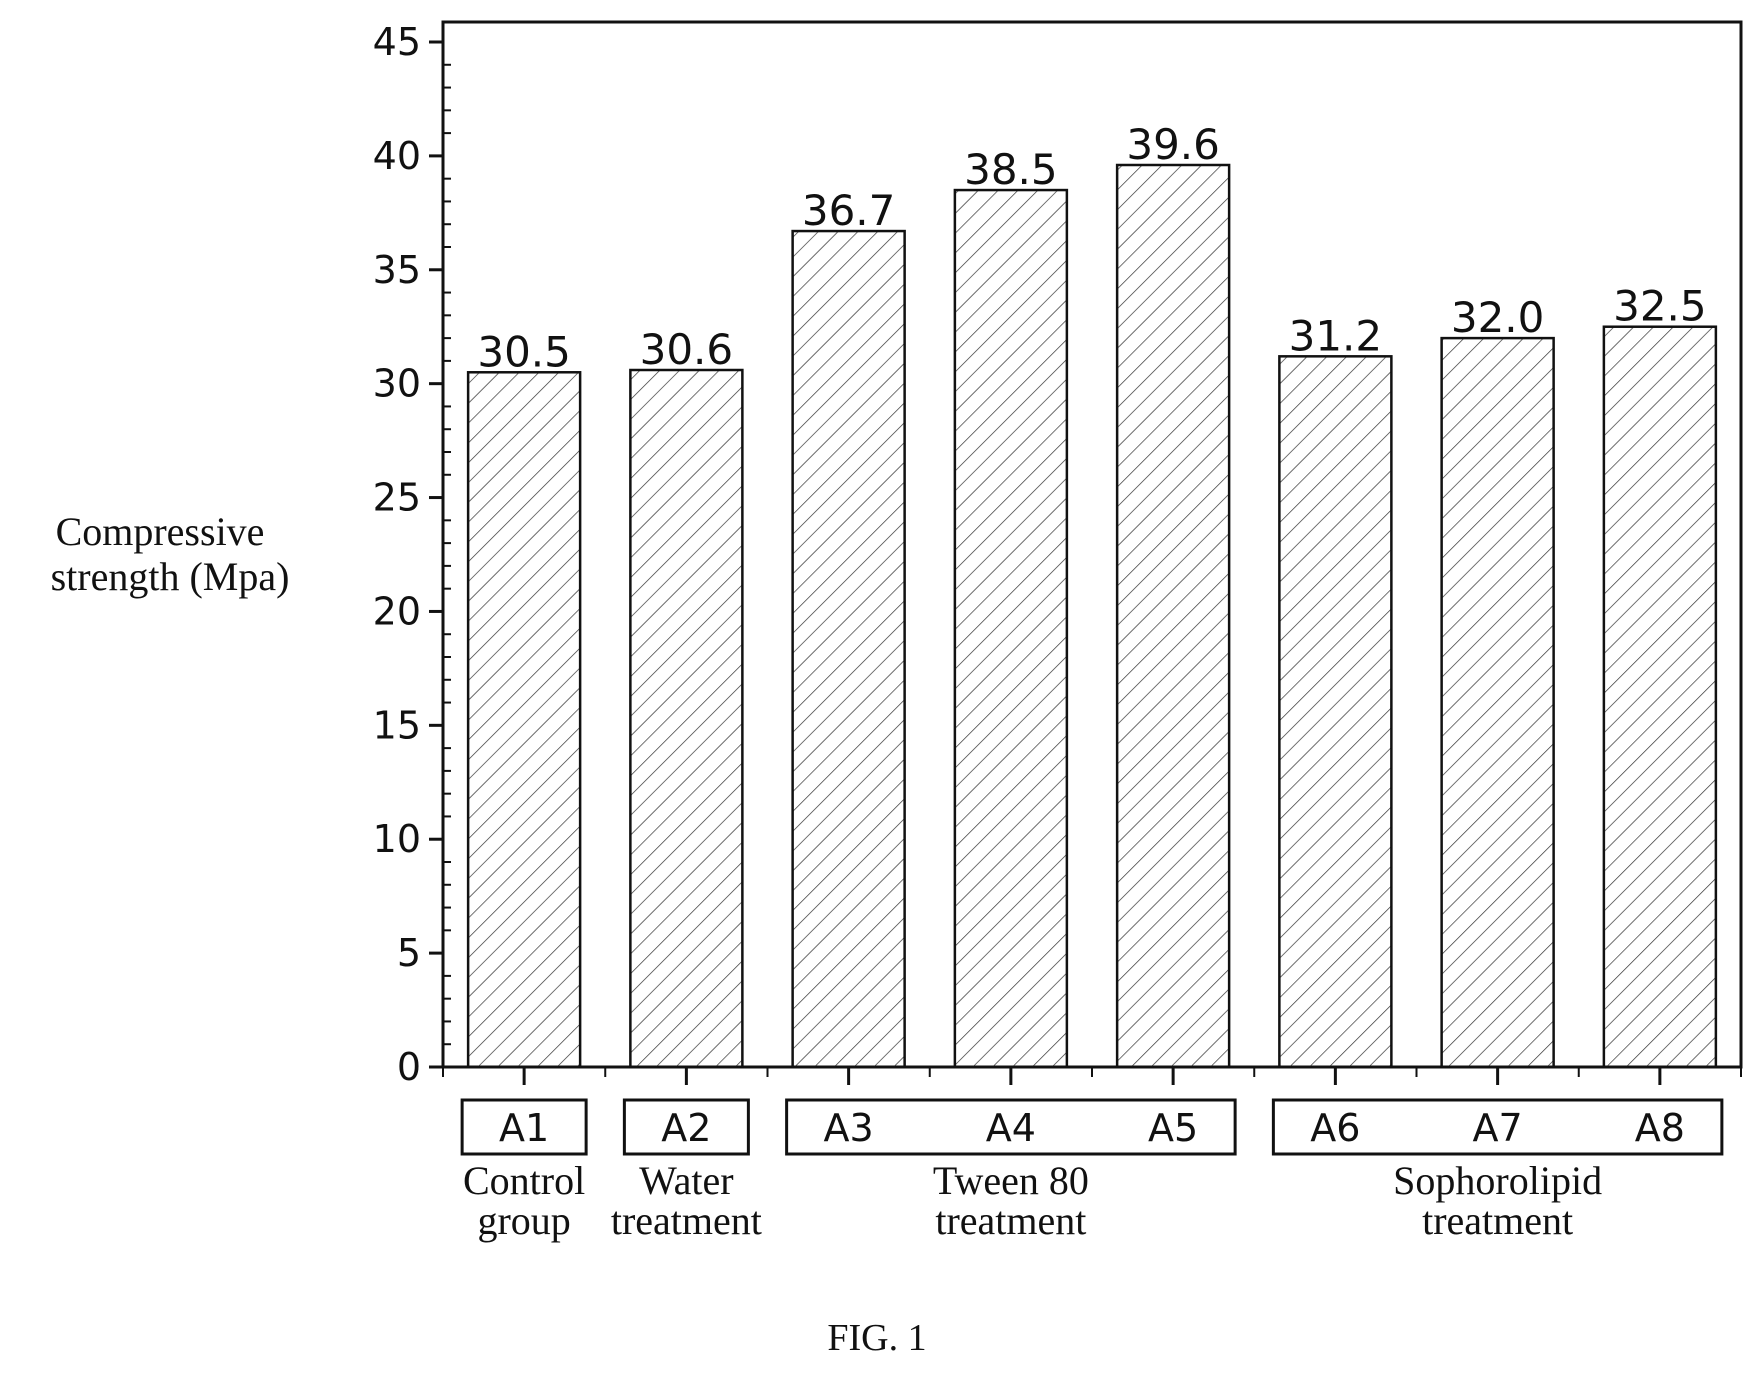 The image size is (1754, 1376). Describe the element at coordinates (1173, 144) in the screenshot. I see `bar-value-label: 39.6` at that location.